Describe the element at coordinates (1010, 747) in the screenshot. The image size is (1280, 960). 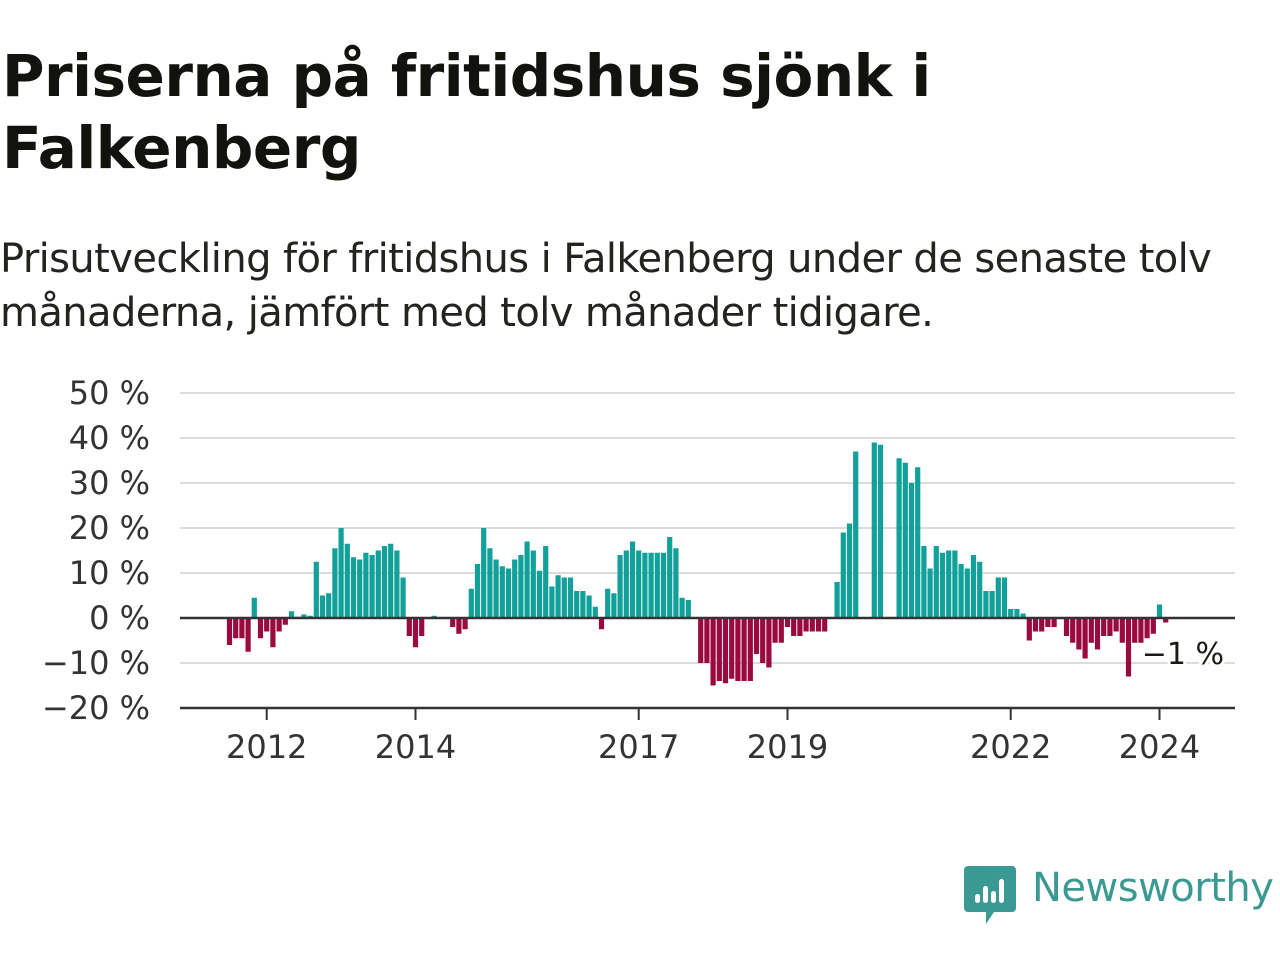
I see `x-tick-label: 2022` at that location.